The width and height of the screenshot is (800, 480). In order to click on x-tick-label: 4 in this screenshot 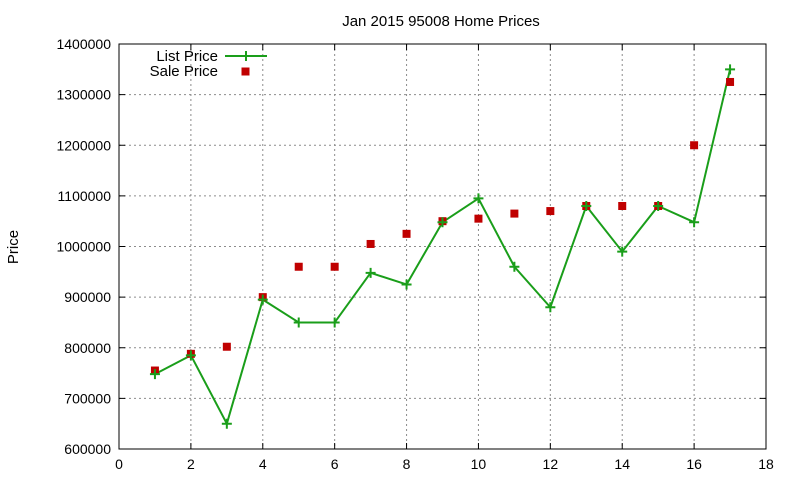, I will do `click(263, 464)`.